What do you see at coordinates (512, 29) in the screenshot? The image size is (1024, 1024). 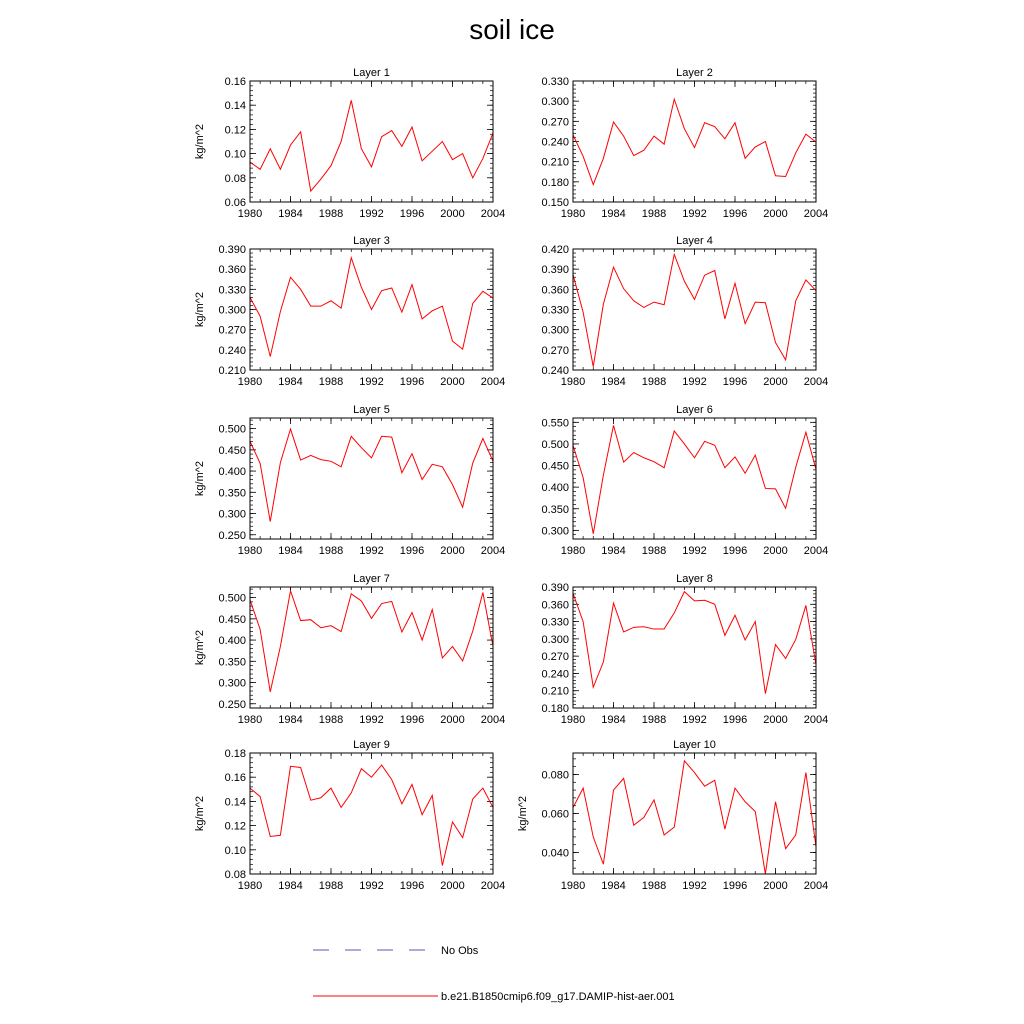 I see `page-title: soil ice` at bounding box center [512, 29].